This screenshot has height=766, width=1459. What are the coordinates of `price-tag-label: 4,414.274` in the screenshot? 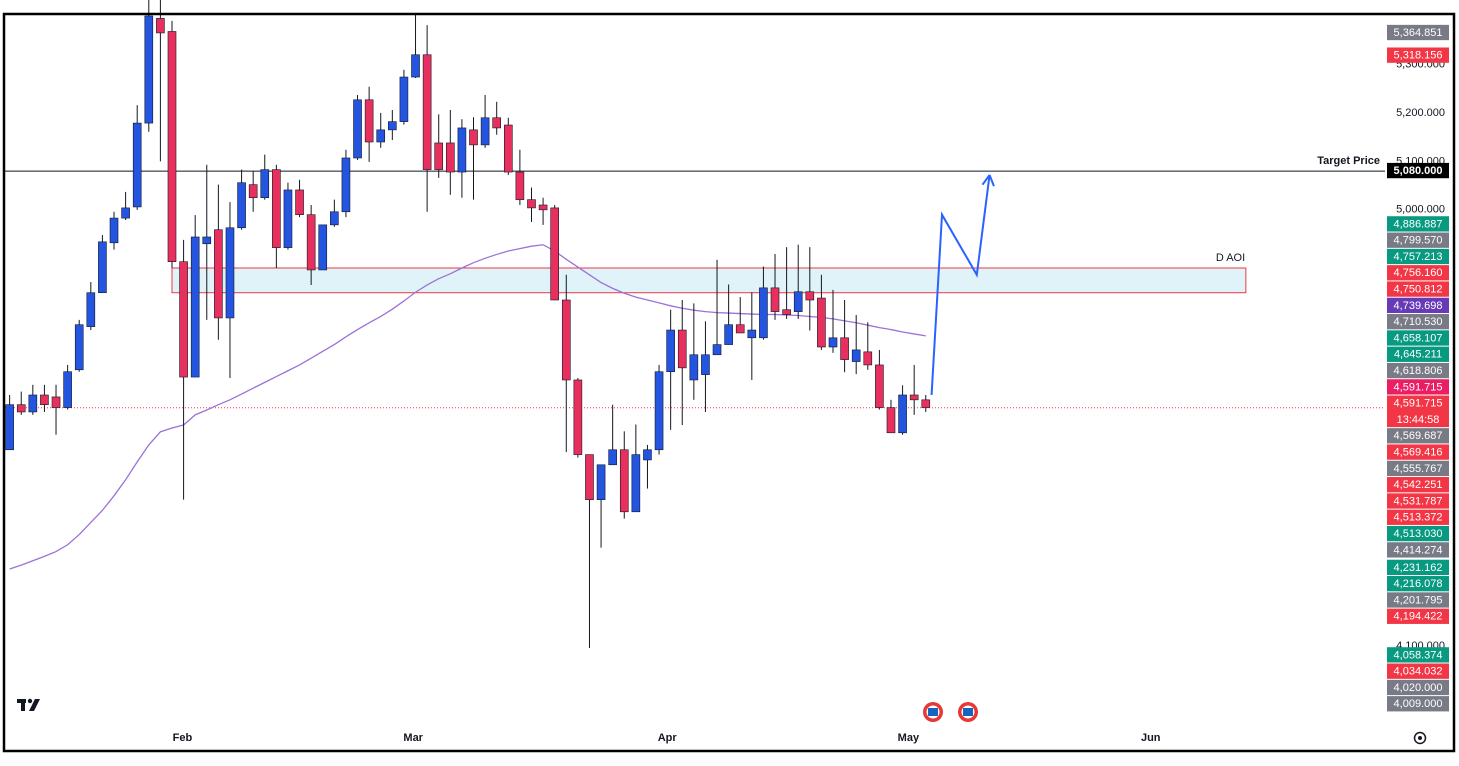 It's located at (1418, 550).